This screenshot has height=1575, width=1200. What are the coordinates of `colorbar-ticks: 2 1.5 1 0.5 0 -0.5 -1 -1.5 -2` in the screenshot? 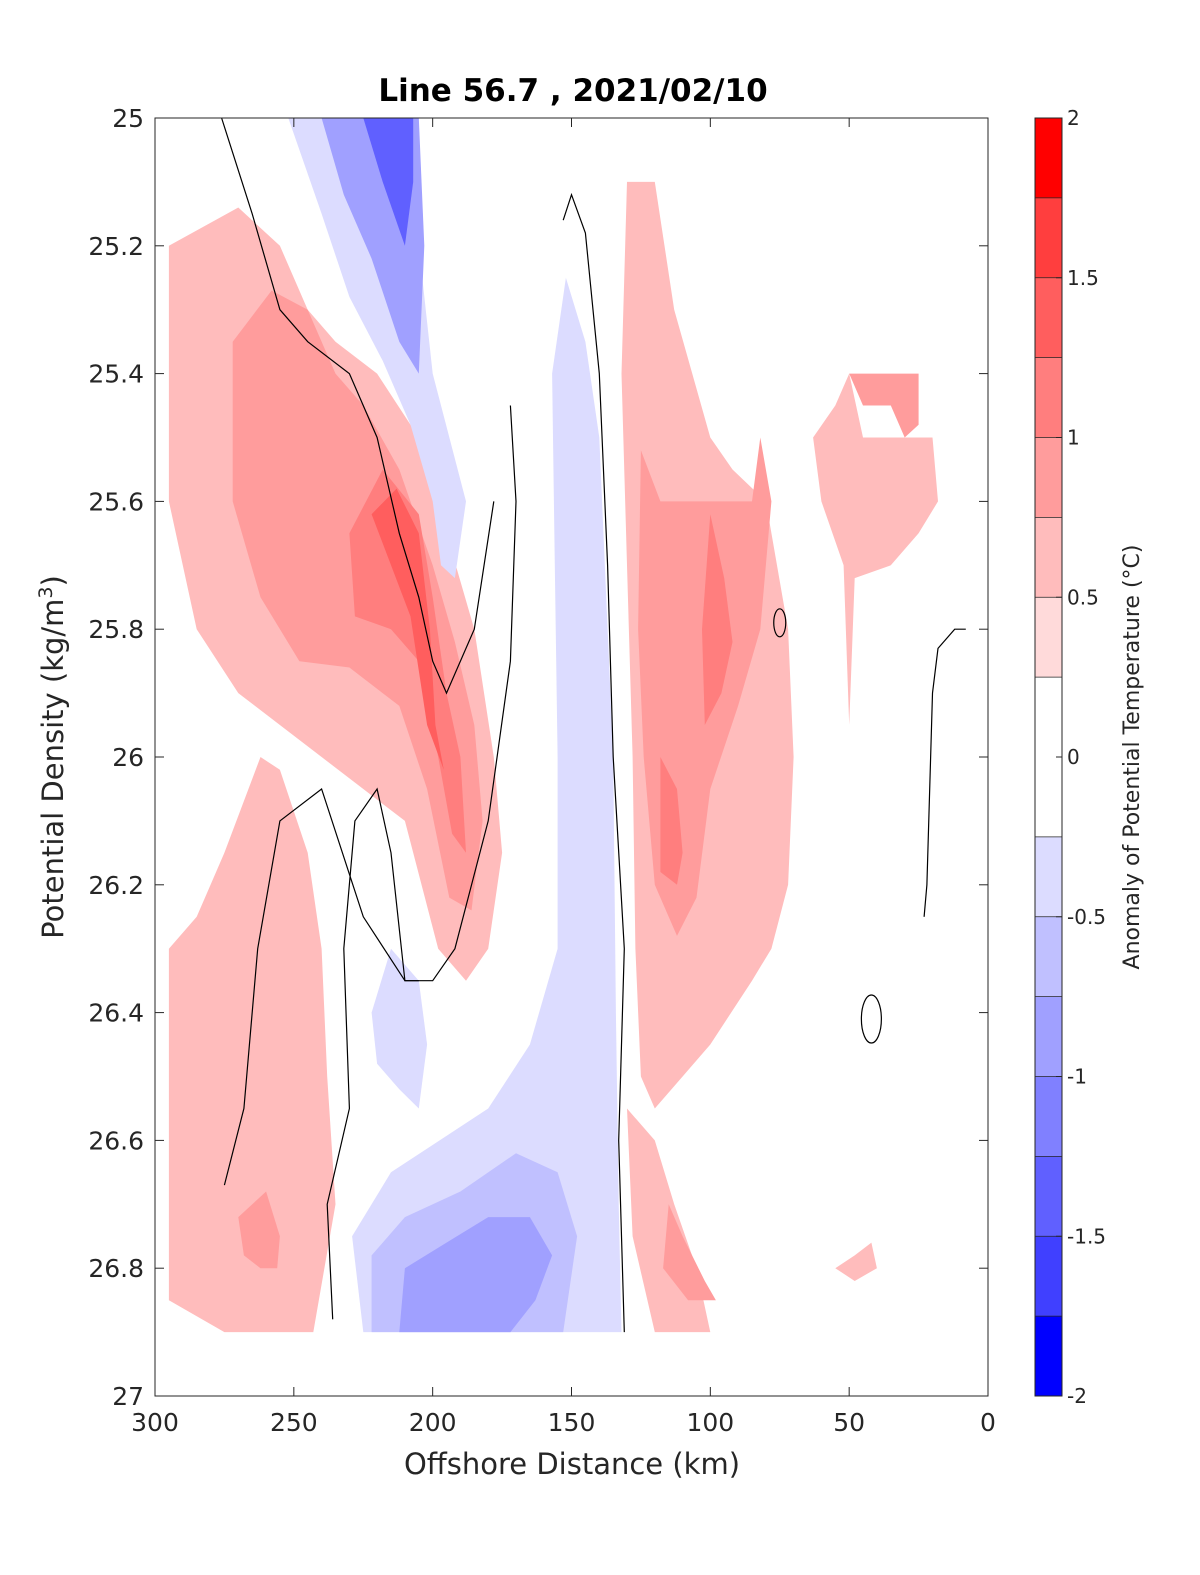 It's located at (1081, 757).